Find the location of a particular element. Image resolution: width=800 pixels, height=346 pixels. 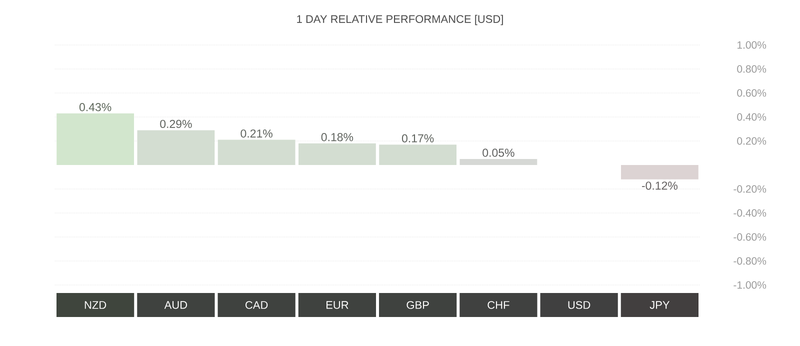

x-tick-label: AUD is located at coordinates (176, 305).